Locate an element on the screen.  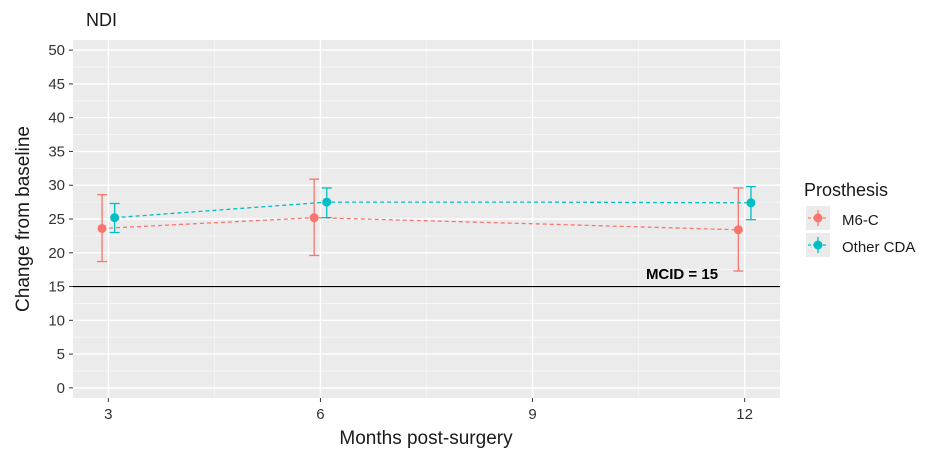
legend-title: Prosthesis is located at coordinates (846, 190).